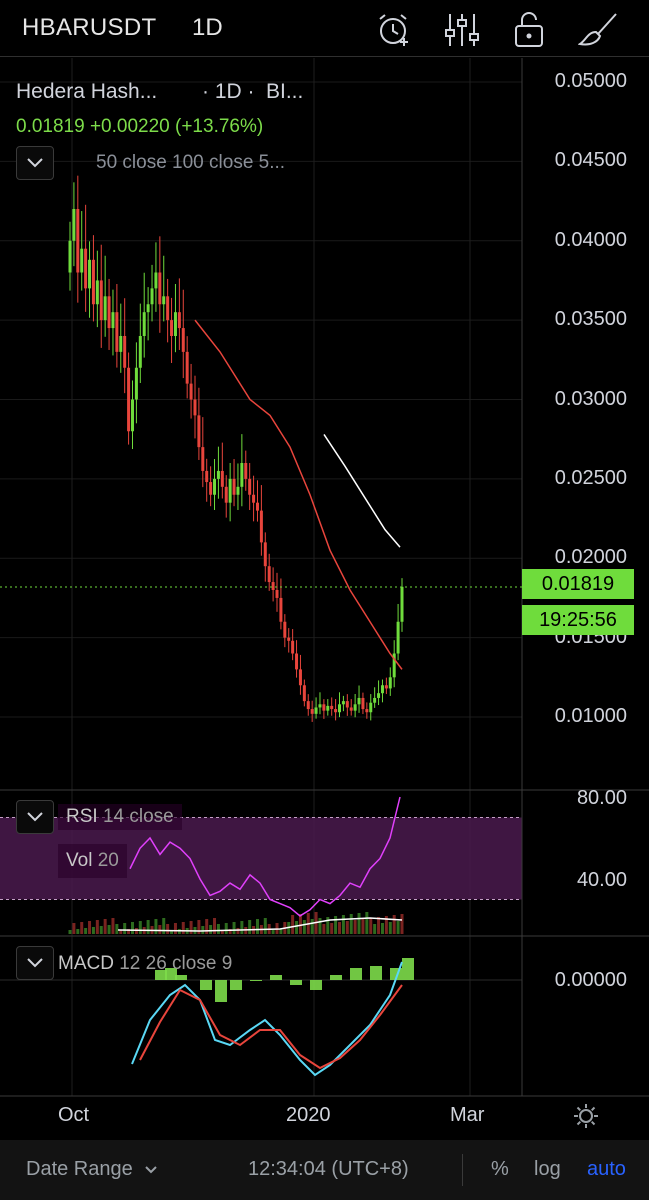 The width and height of the screenshot is (649, 1200). I want to click on auto-scale-toggle: auto, so click(606, 1169).